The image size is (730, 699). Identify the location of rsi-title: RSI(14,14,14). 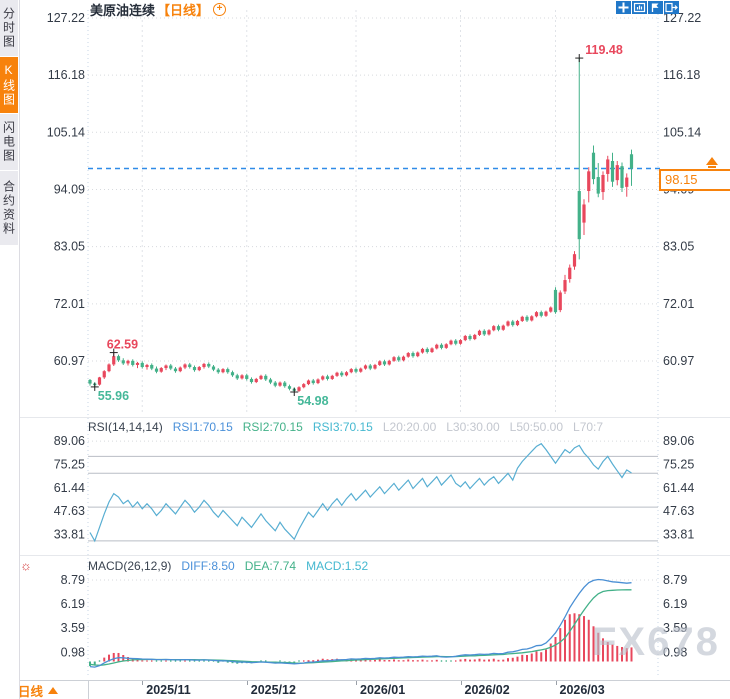
(125, 426).